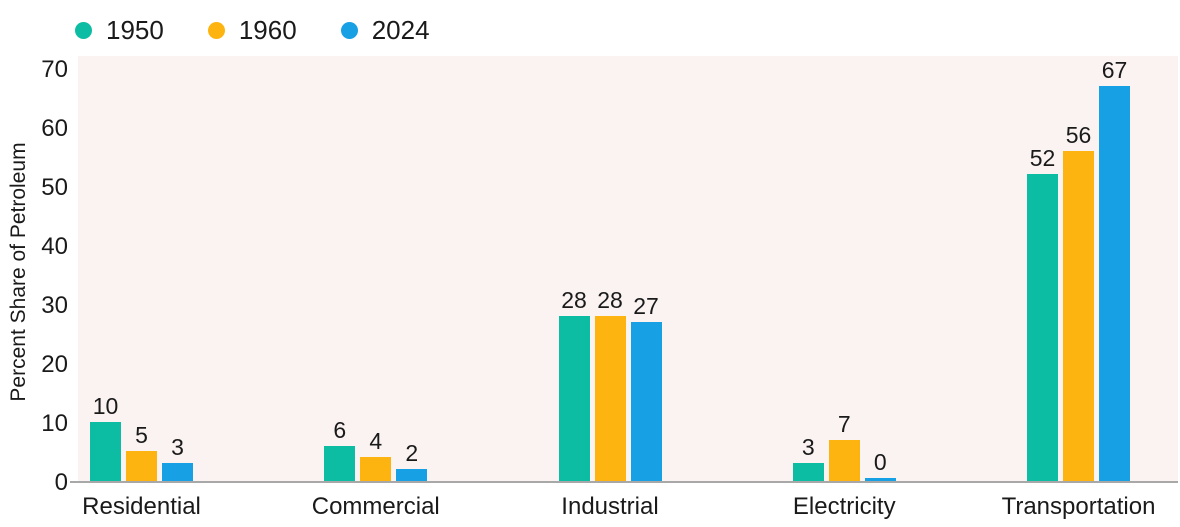 This screenshot has width=1180, height=527. I want to click on bar-value-label: 0, so click(880, 462).